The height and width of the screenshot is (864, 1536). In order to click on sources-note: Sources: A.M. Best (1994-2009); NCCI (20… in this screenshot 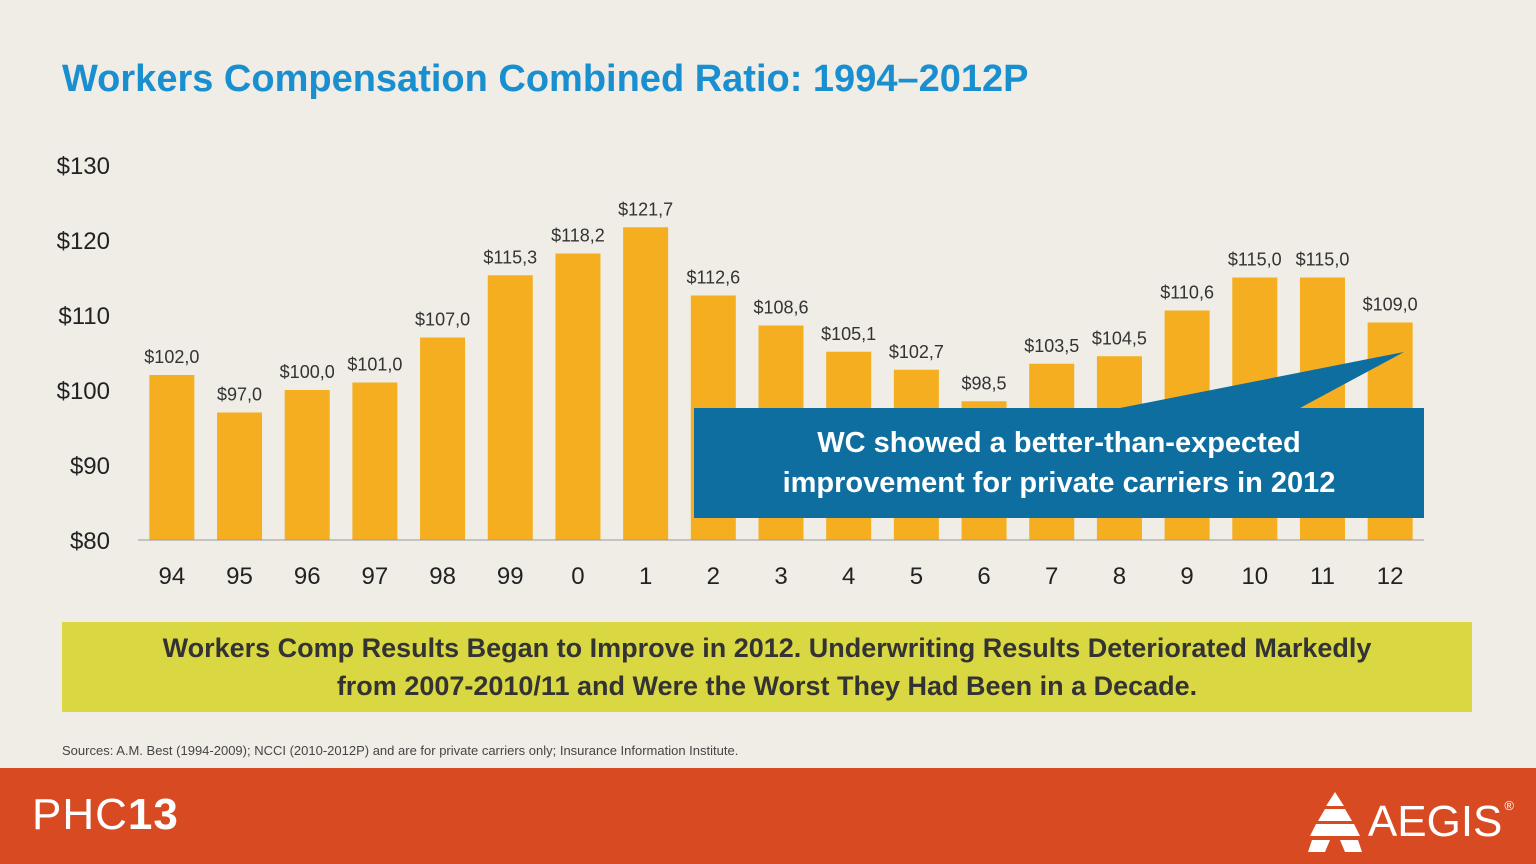, I will do `click(400, 750)`.